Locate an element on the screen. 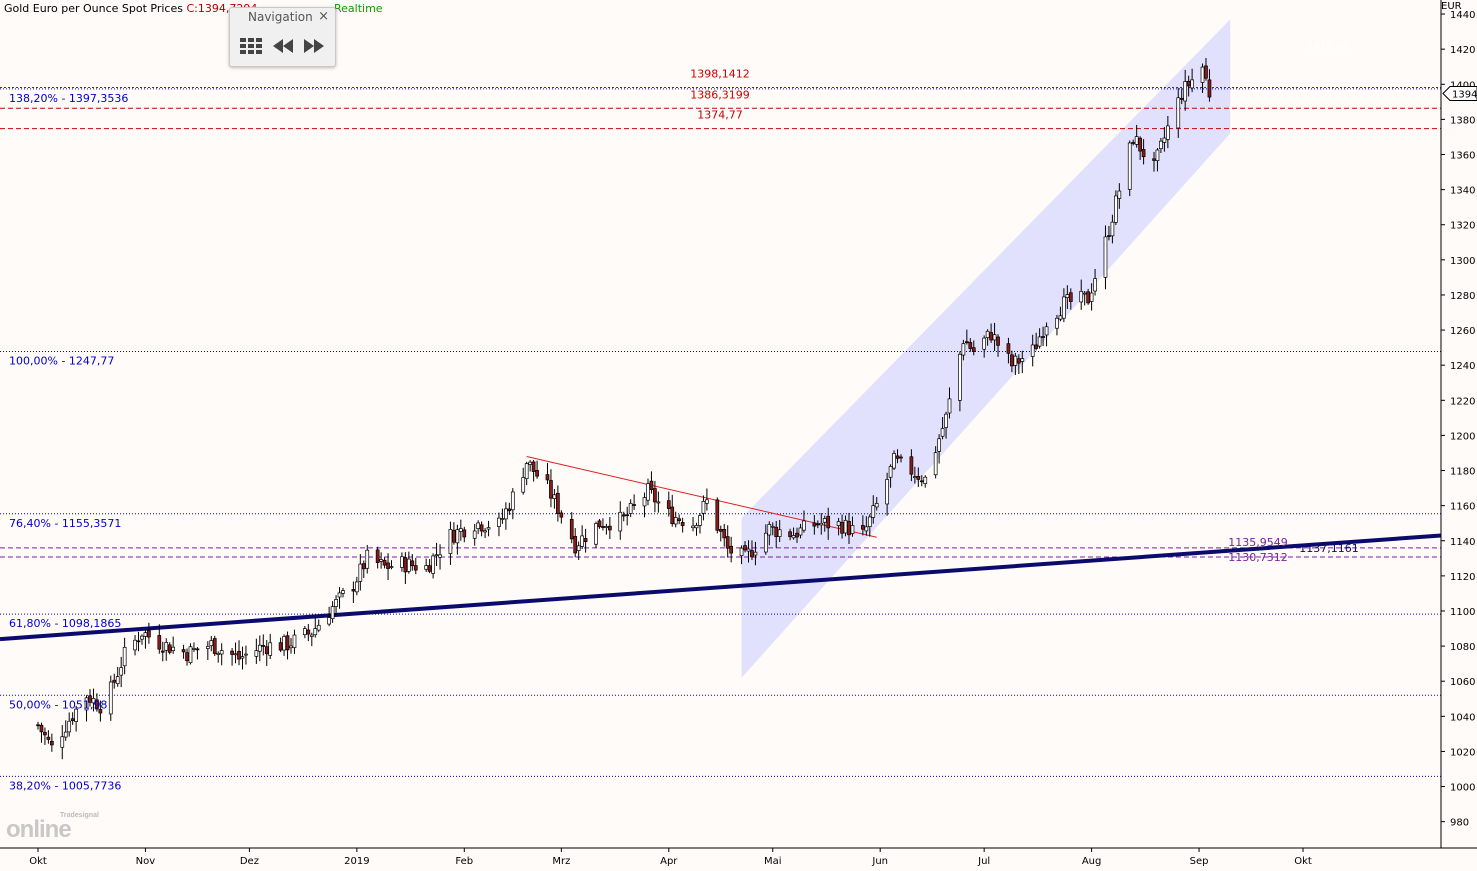 Image resolution: width=1477 pixels, height=871 pixels. fast-forward-icon is located at coordinates (314, 46).